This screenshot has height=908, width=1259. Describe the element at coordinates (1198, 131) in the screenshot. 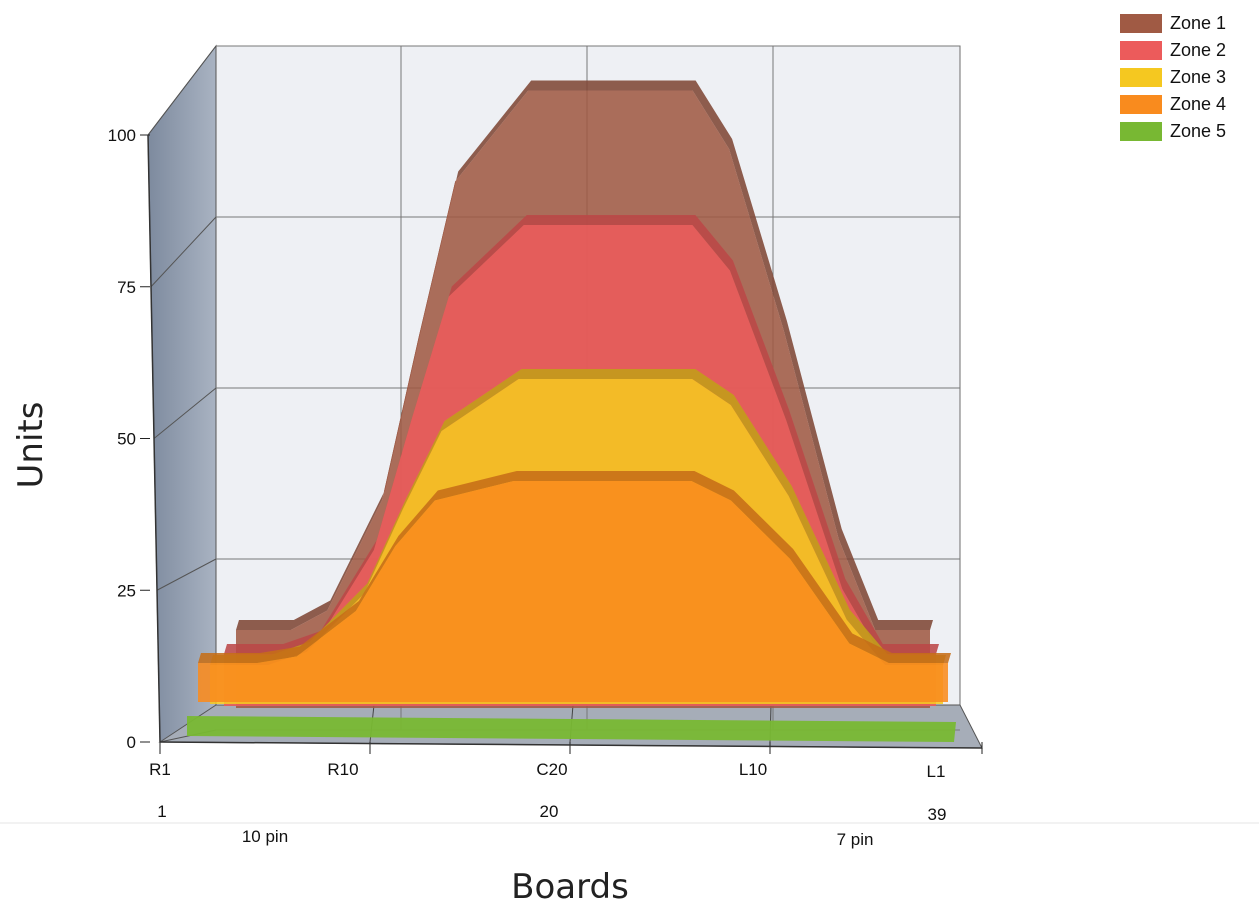

I see `legend-label: Zone 5` at that location.